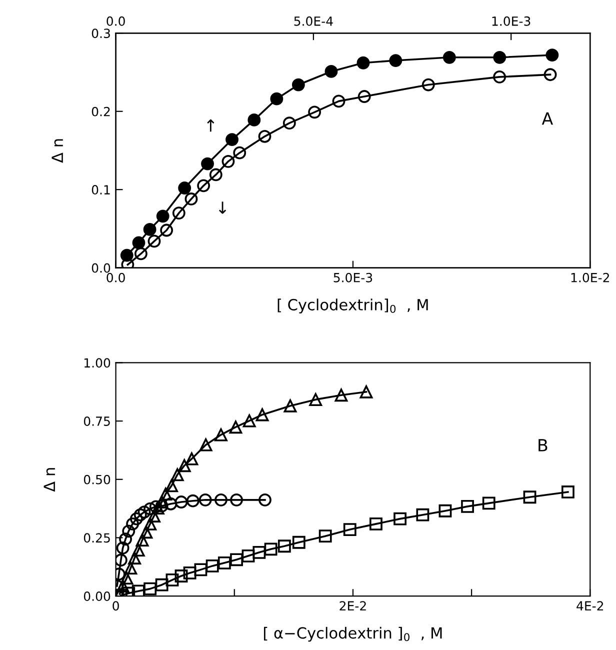 The width and height of the screenshot is (616, 650). Describe the element at coordinates (313, 21) in the screenshot. I see `x2-tick-label: 5.0E-4` at that location.